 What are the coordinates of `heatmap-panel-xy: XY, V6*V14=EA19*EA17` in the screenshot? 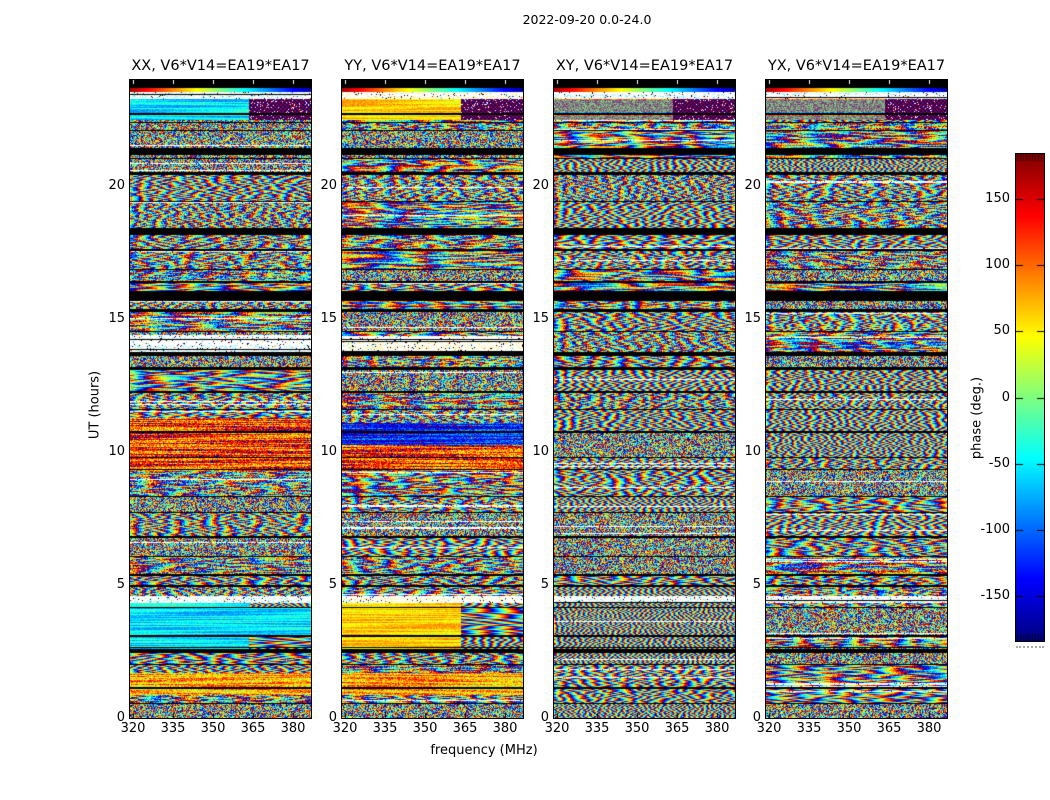 It's located at (644, 388).